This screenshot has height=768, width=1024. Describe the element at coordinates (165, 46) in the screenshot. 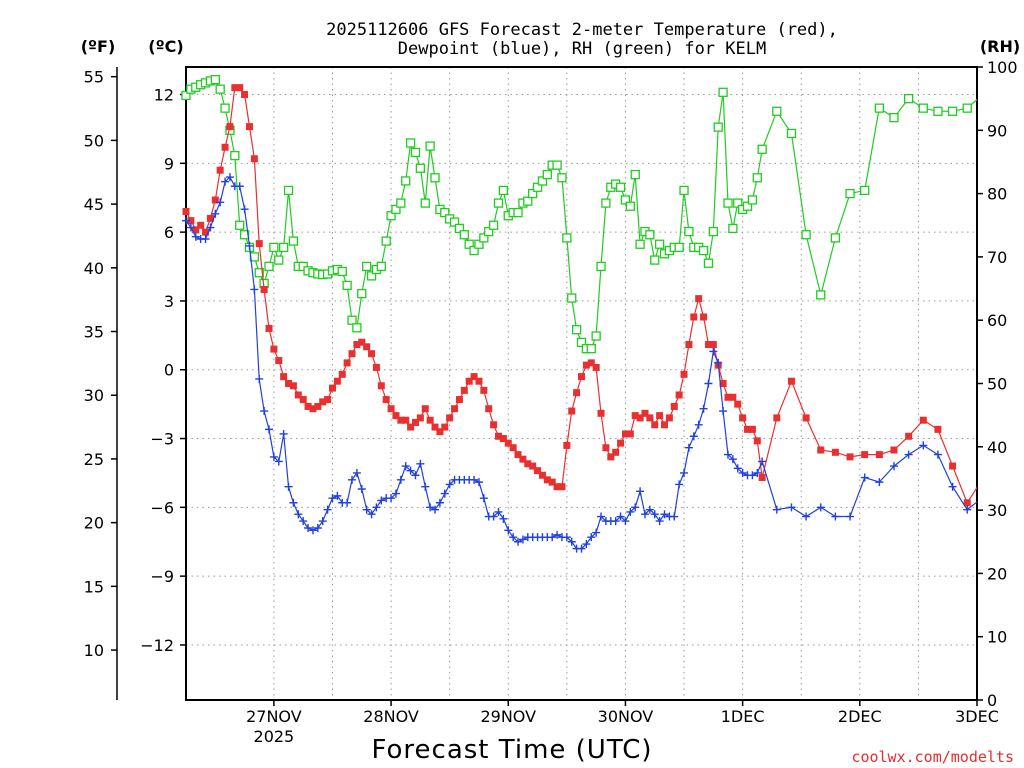

I see `celsius-unit-label: (ºC)` at that location.